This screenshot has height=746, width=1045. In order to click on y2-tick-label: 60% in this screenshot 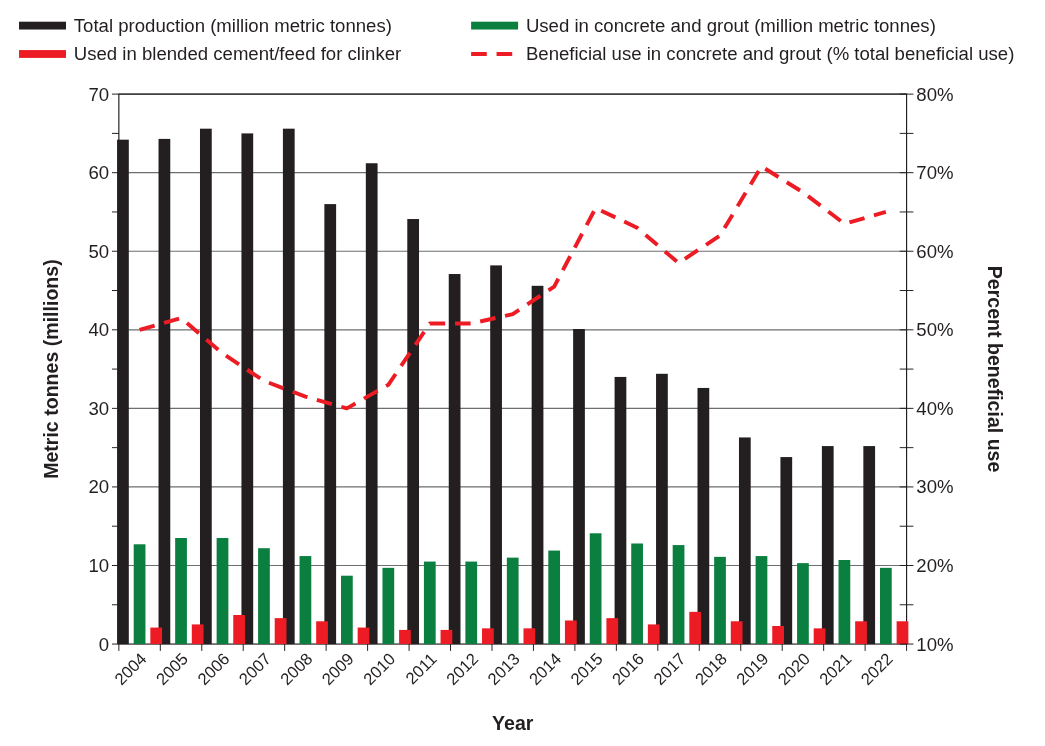, I will do `click(935, 251)`.